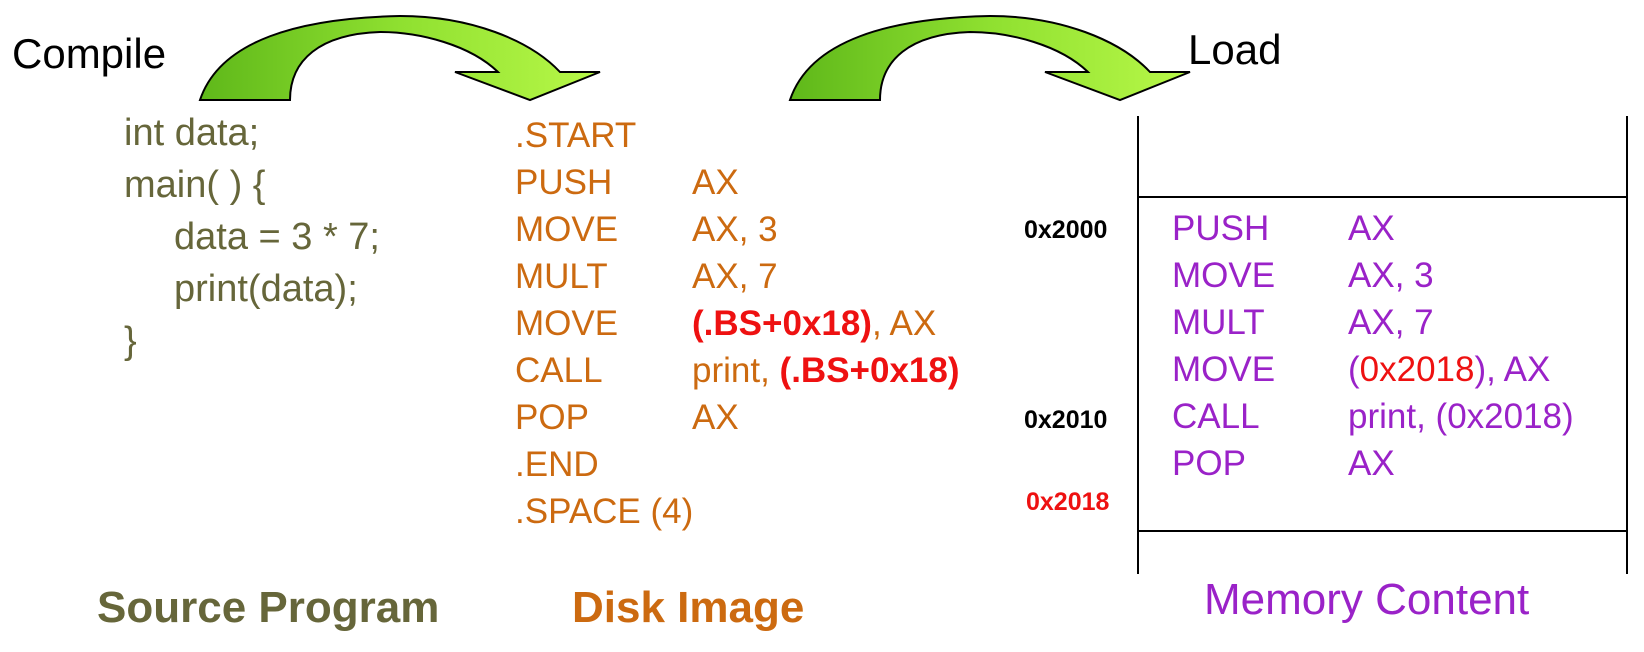 The height and width of the screenshot is (652, 1644). Describe the element at coordinates (1066, 230) in the screenshot. I see `address-label: 0x2000` at that location.